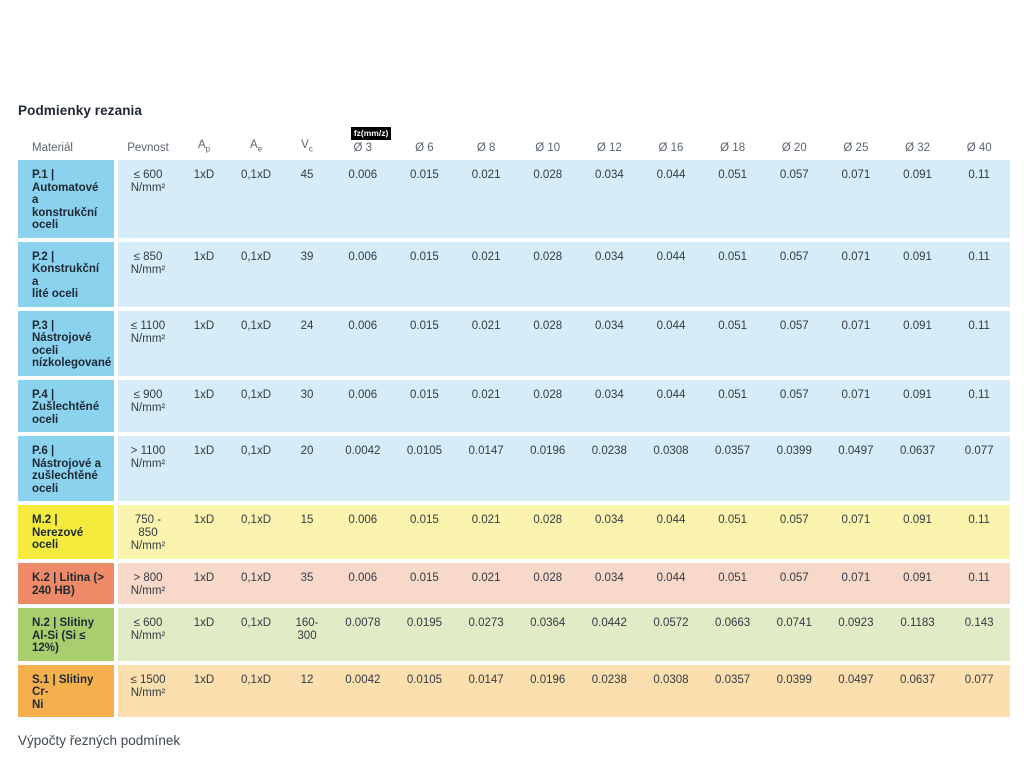  Describe the element at coordinates (148, 629) in the screenshot. I see `pevnost-cell: ≤ 600 N/mm²` at that location.